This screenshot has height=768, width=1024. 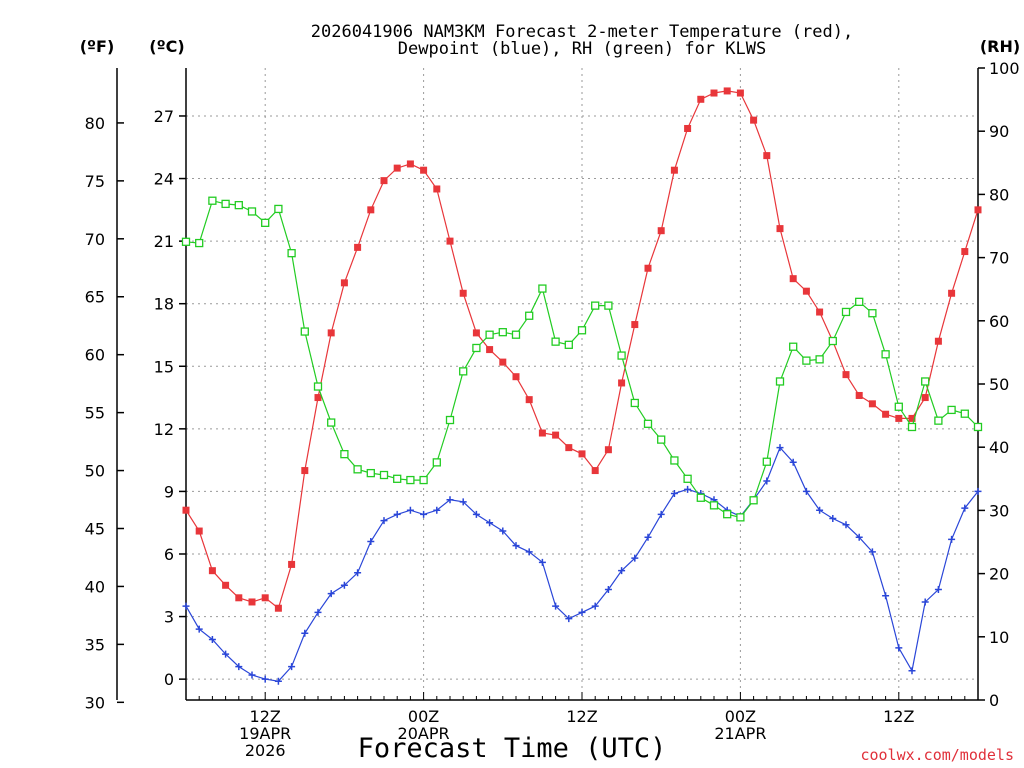 I want to click on rh-tick-label: 90, so click(x=999, y=131).